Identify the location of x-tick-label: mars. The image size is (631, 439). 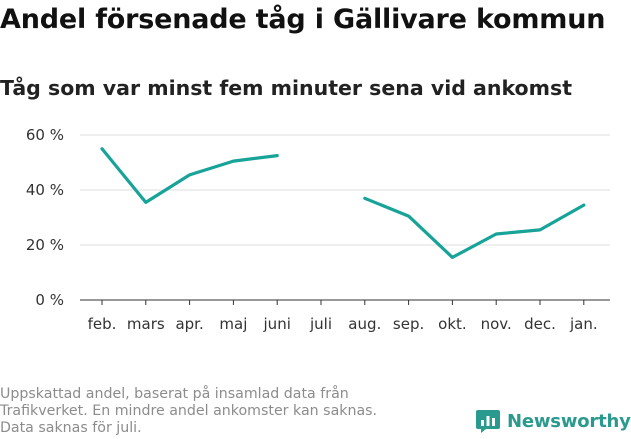
(146, 324).